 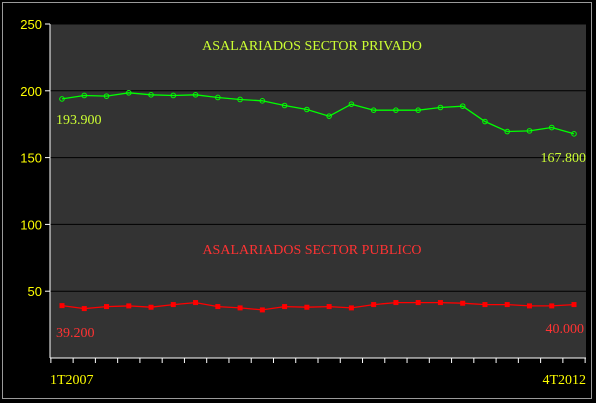 I want to click on data-label-privado-last: 167.800, so click(x=564, y=158).